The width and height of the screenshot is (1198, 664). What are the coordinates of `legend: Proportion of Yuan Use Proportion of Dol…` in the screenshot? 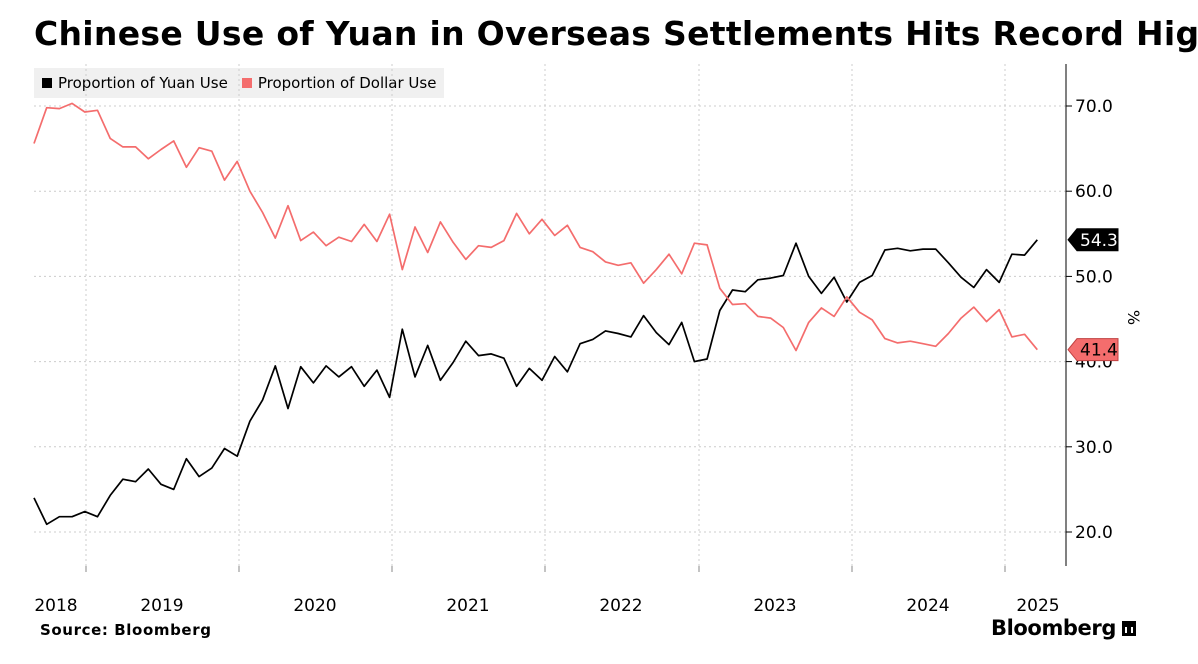 It's located at (239, 83).